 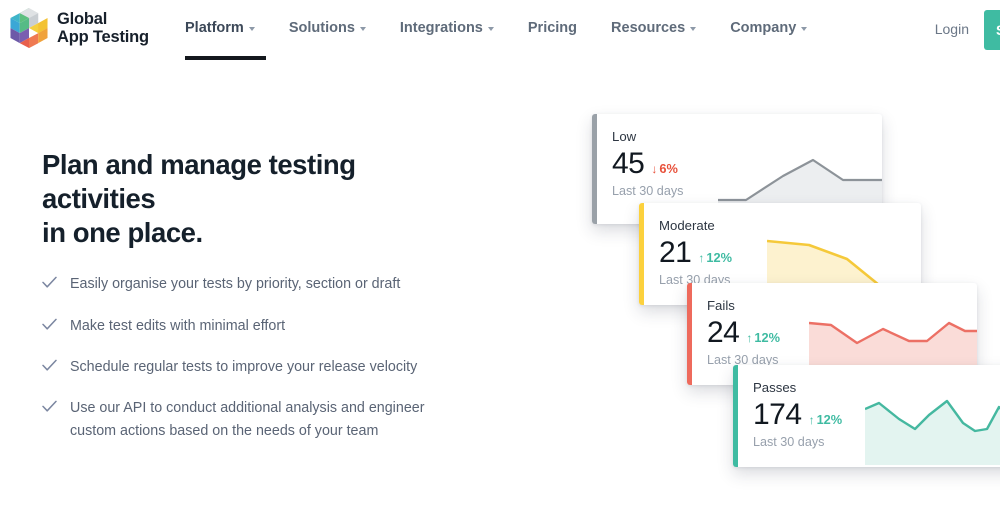 I want to click on brand-name-line1: Global, so click(x=82, y=18).